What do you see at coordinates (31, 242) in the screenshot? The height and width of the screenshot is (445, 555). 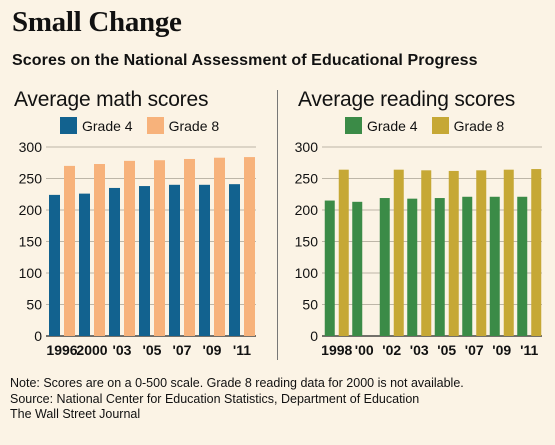 I see `math-ytick-150: 150` at bounding box center [31, 242].